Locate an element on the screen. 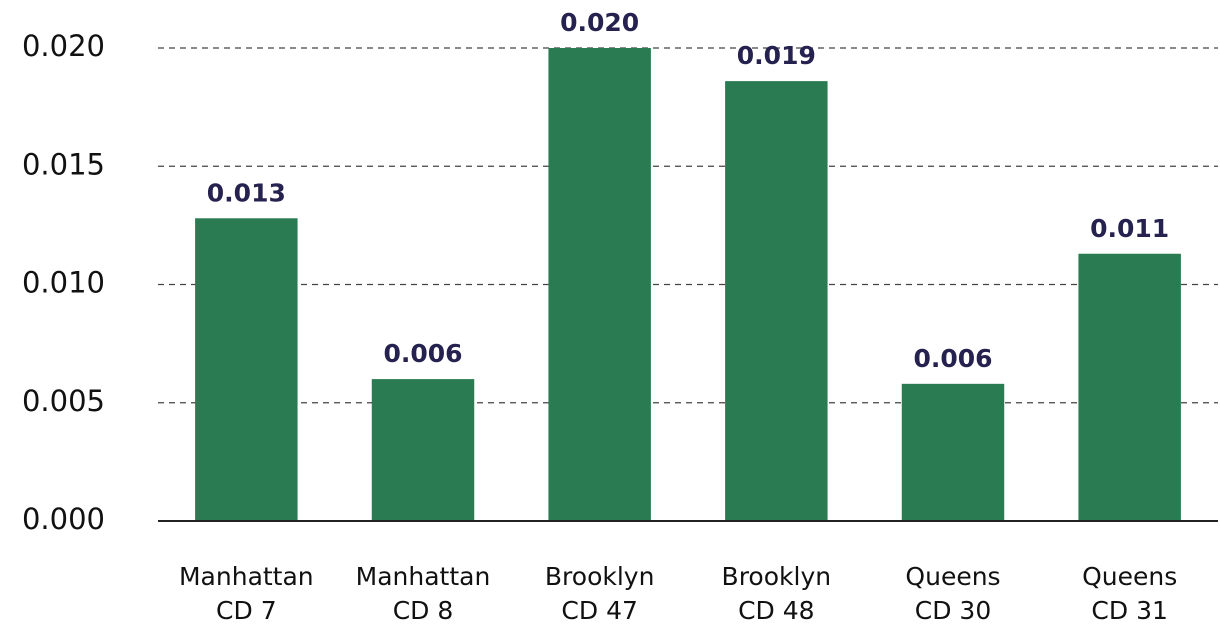 The image size is (1220, 627). x-tick-label: CD 48 is located at coordinates (776, 610).